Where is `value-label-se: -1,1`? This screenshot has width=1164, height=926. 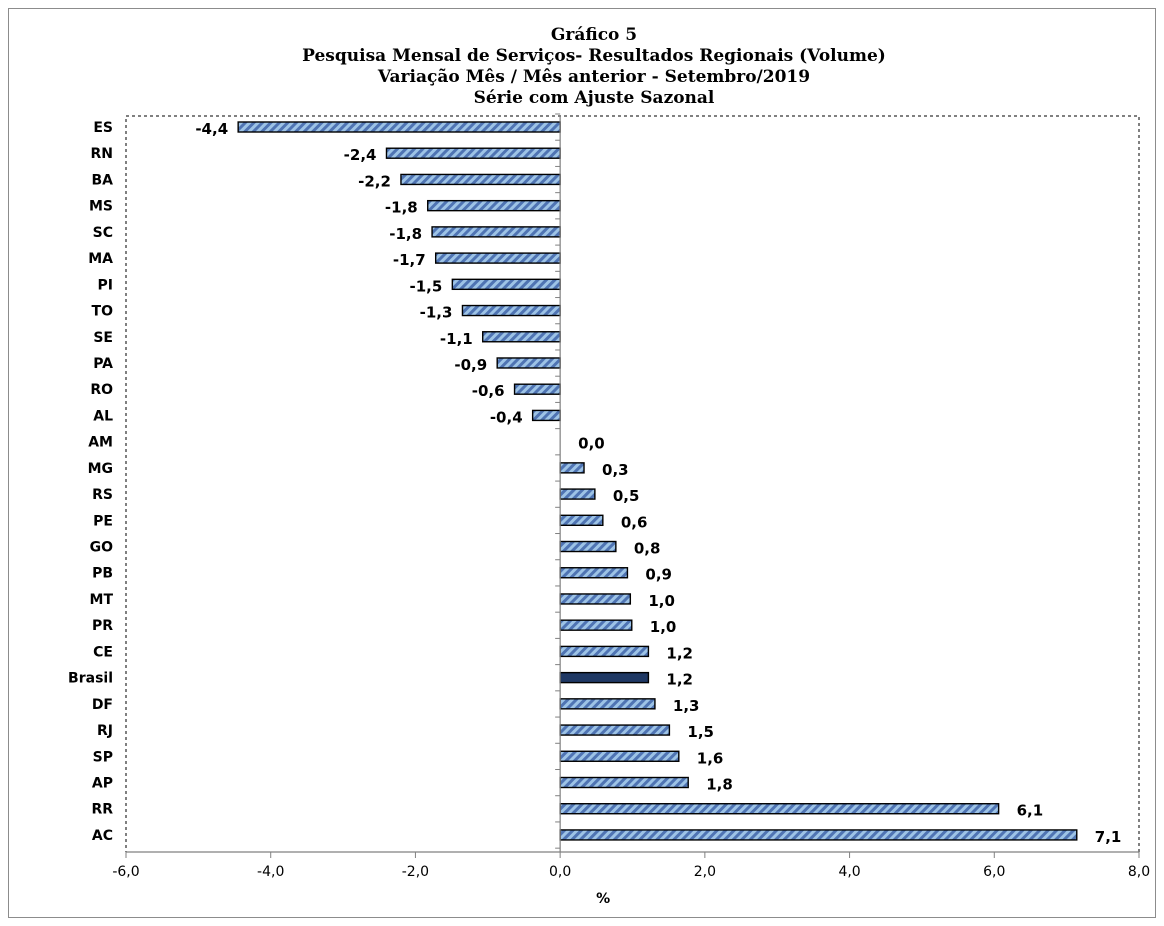 value-label-se: -1,1 is located at coordinates (456, 339).